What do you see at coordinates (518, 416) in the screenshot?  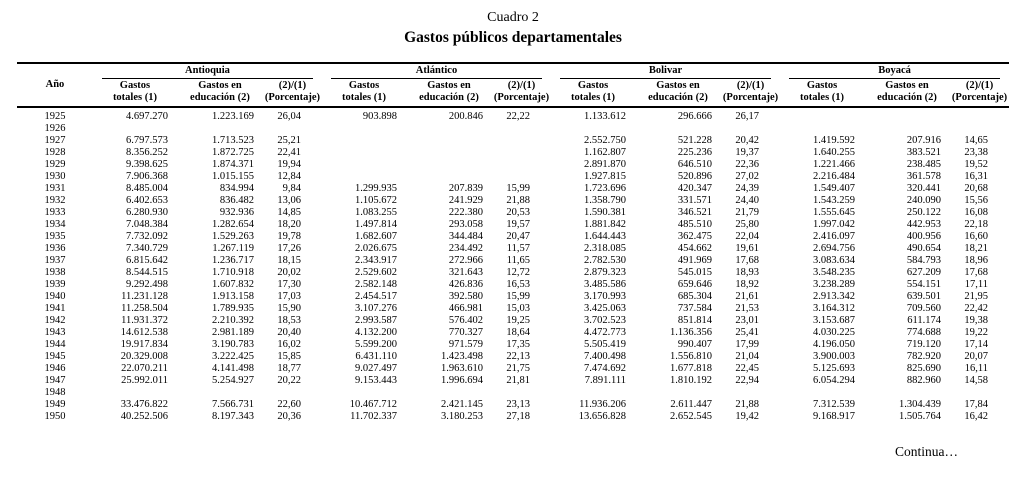 I see `percentage-cell: 27,18` at bounding box center [518, 416].